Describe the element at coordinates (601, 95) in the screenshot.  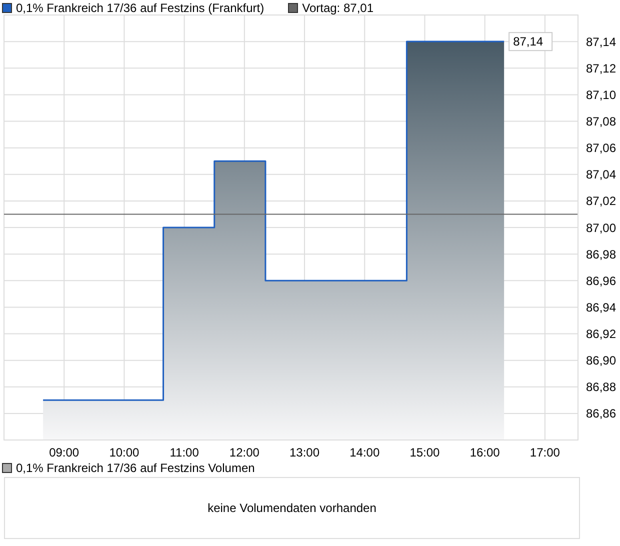
I see `y-tick-label: 87,10` at that location.